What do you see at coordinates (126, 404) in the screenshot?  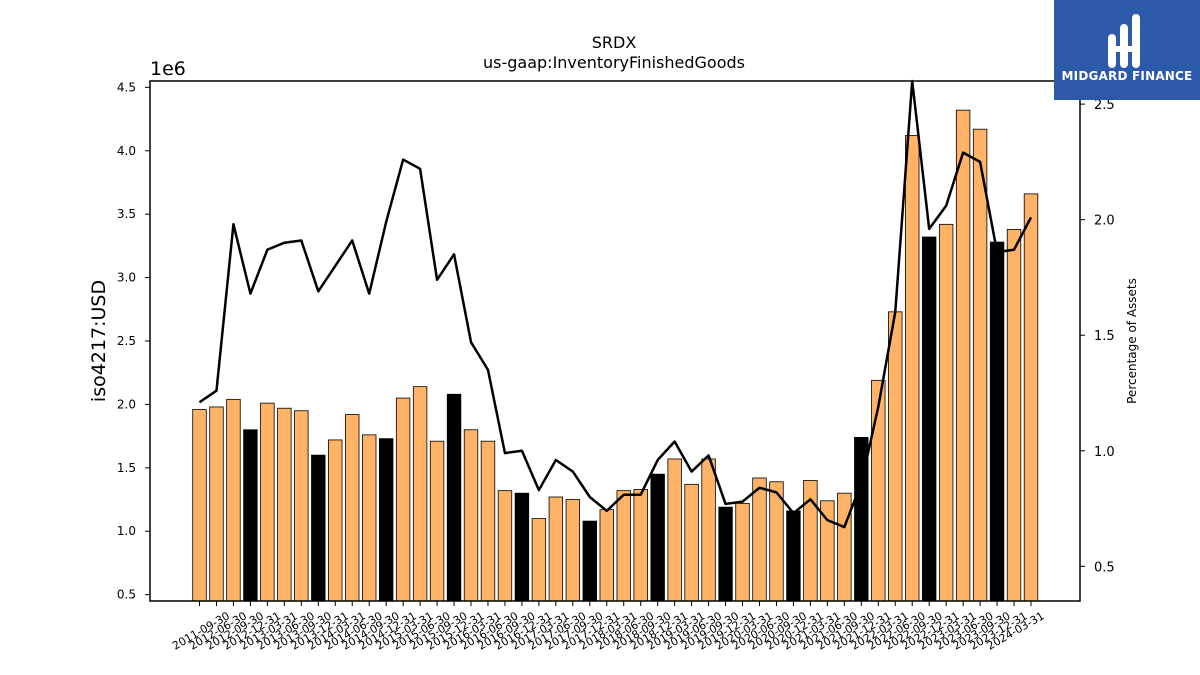 I see `y-tick-label: 2.0` at bounding box center [126, 404].